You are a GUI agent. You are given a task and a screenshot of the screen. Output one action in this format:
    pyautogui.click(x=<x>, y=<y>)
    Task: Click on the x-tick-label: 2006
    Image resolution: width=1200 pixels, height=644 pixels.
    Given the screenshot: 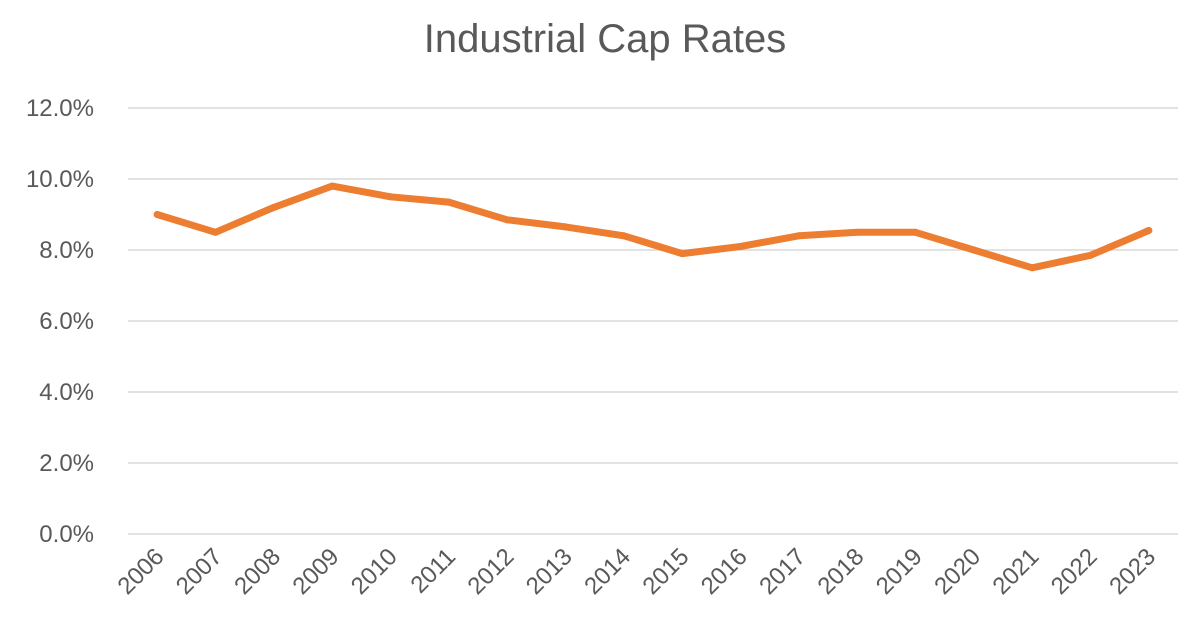 What is the action you would take?
    pyautogui.click(x=141, y=571)
    